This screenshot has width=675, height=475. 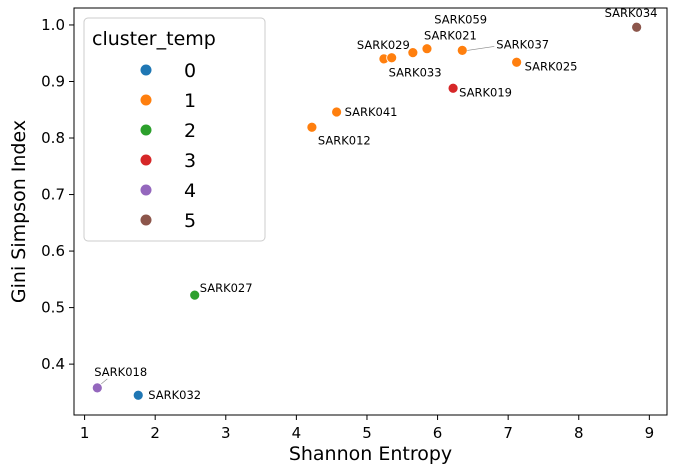 I want to click on y-tick-label: 0.4, so click(x=53, y=364).